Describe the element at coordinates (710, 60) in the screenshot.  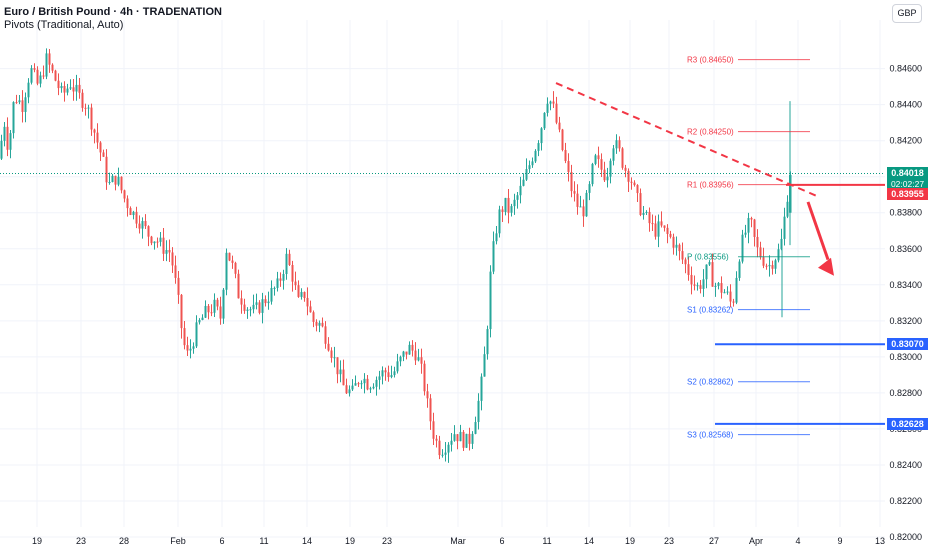
I see `pivot-label: R3 (0.84650)` at that location.